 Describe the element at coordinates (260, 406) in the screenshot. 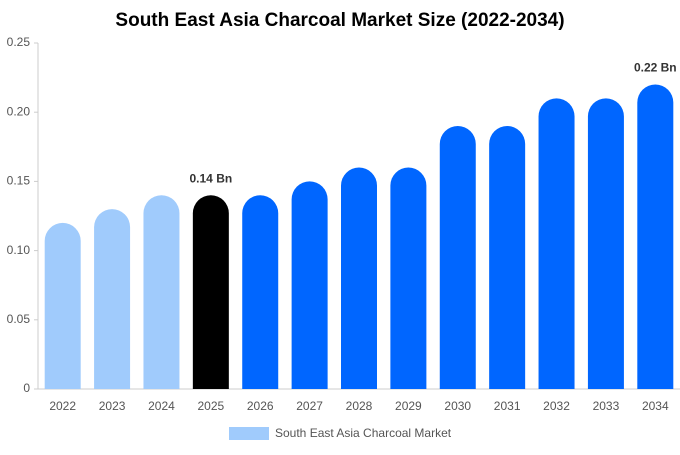

I see `x-tick-label: 2026` at that location.